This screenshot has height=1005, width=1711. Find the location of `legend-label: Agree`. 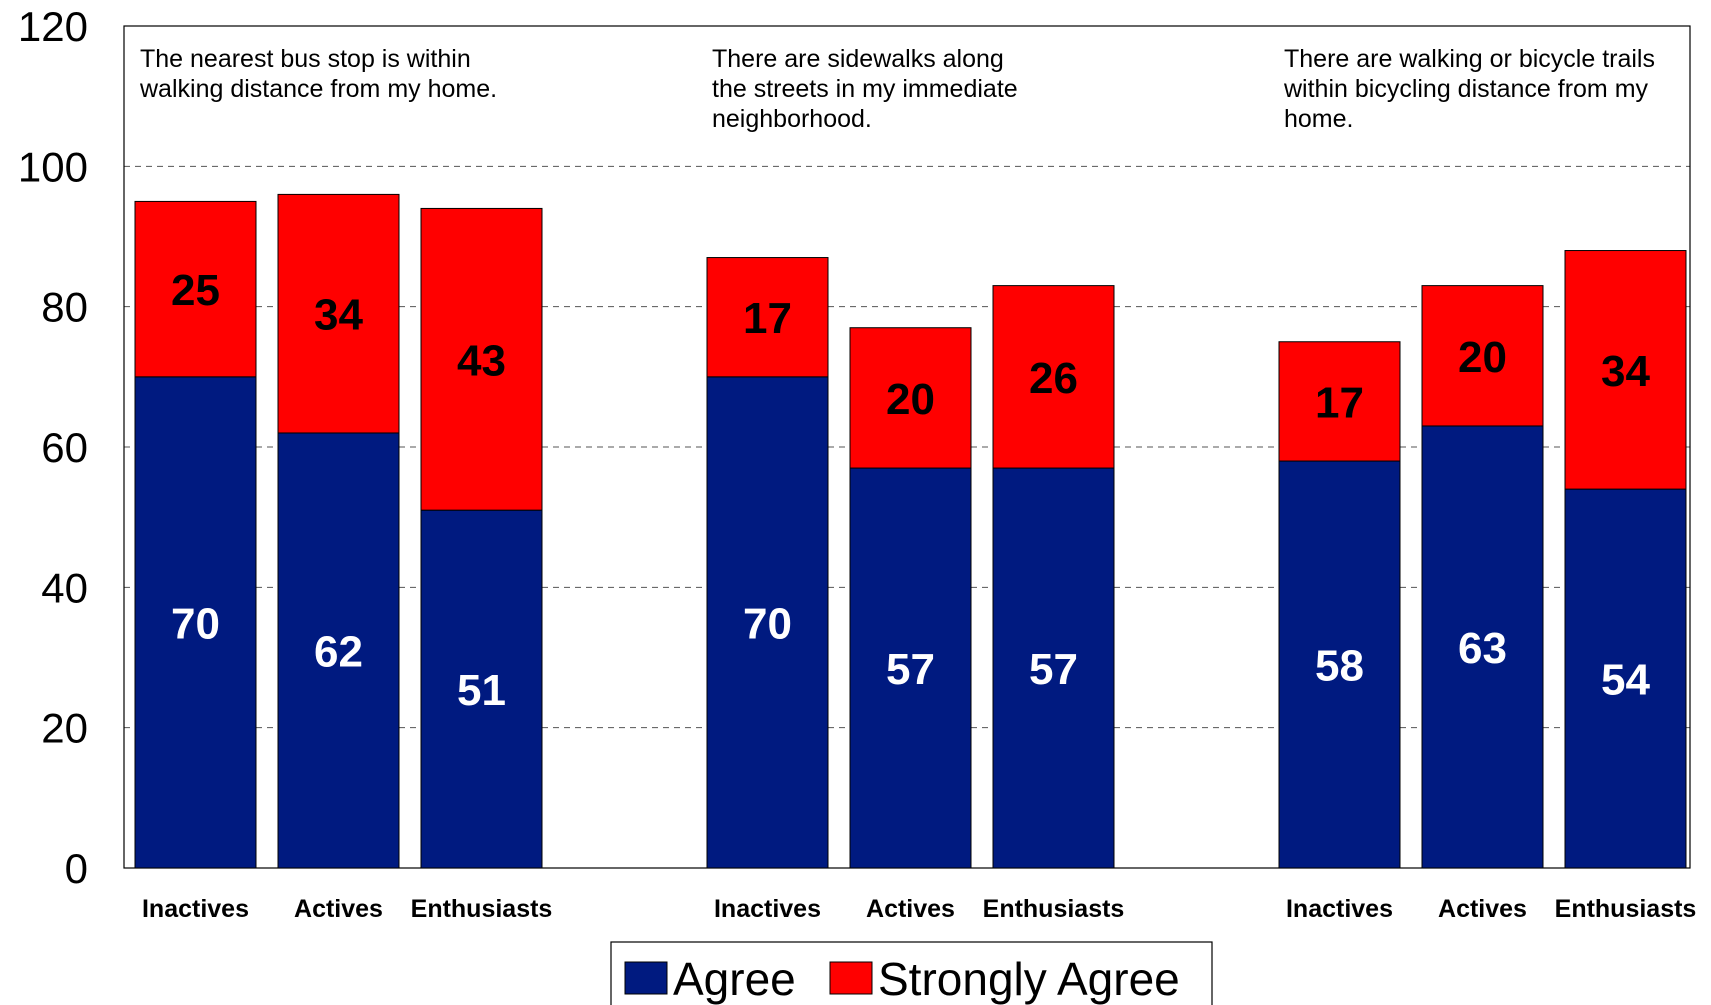

legend-label: Agree is located at coordinates (734, 979).